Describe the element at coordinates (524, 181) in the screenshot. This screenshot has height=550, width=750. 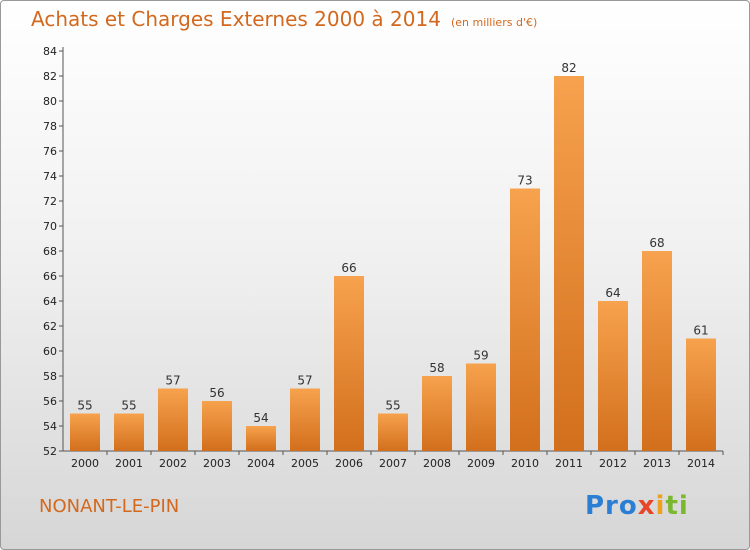
I see `data-label: 73` at that location.